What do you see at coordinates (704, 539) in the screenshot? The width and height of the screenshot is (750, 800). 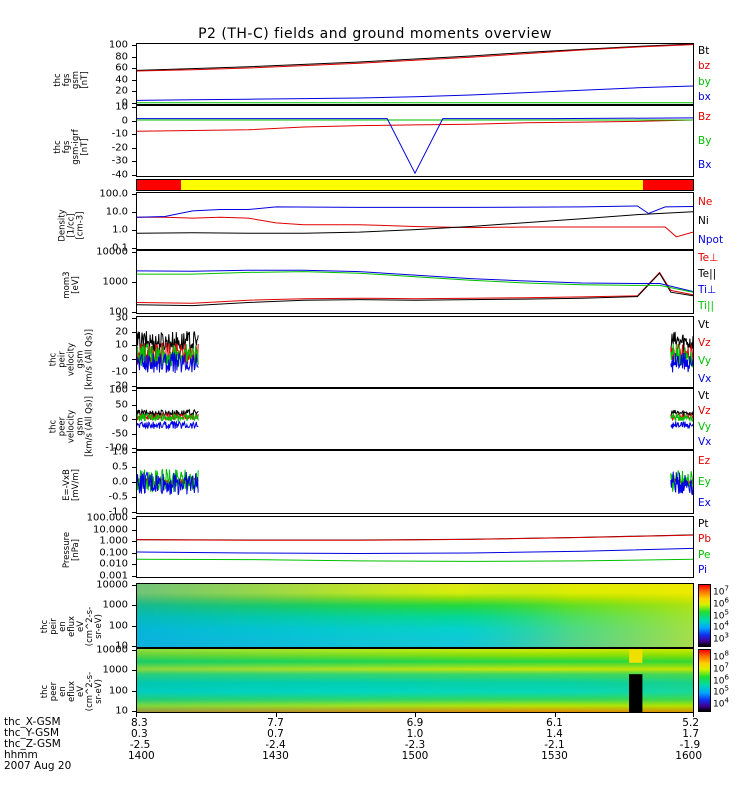 I see `legend-label-Pb: Pb` at bounding box center [704, 539].